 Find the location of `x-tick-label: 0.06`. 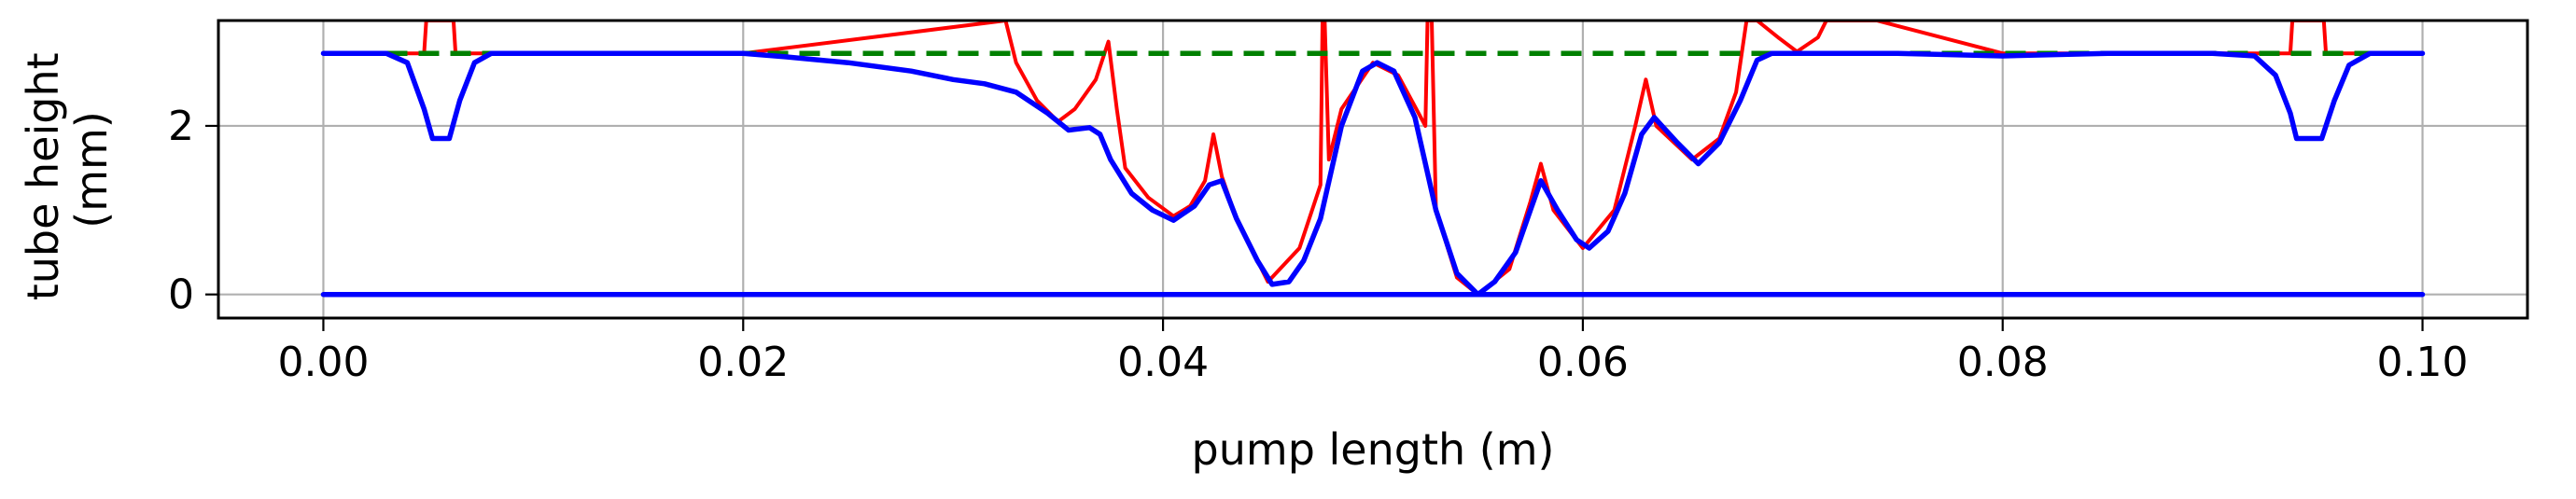

x-tick-label: 0.06 is located at coordinates (1583, 362).